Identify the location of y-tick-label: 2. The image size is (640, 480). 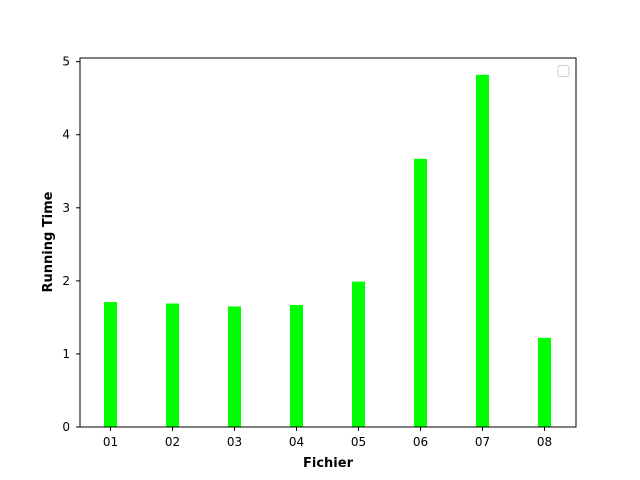
(66, 281).